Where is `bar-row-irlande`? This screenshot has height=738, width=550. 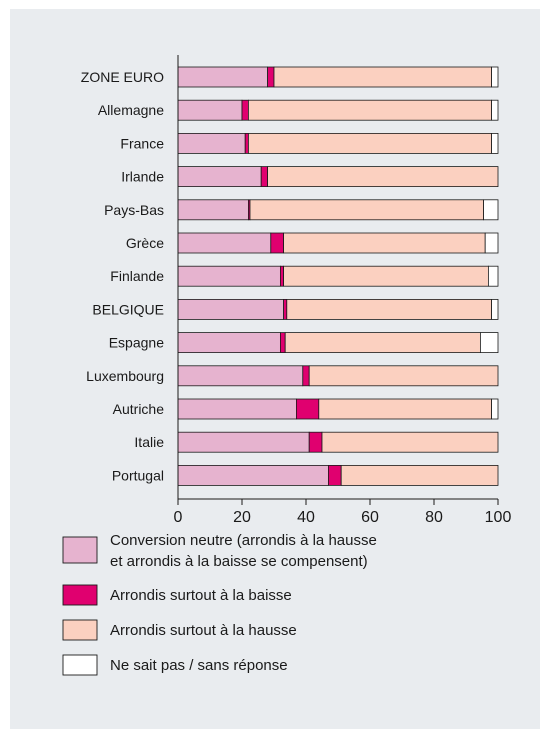 bar-row-irlande is located at coordinates (338, 177).